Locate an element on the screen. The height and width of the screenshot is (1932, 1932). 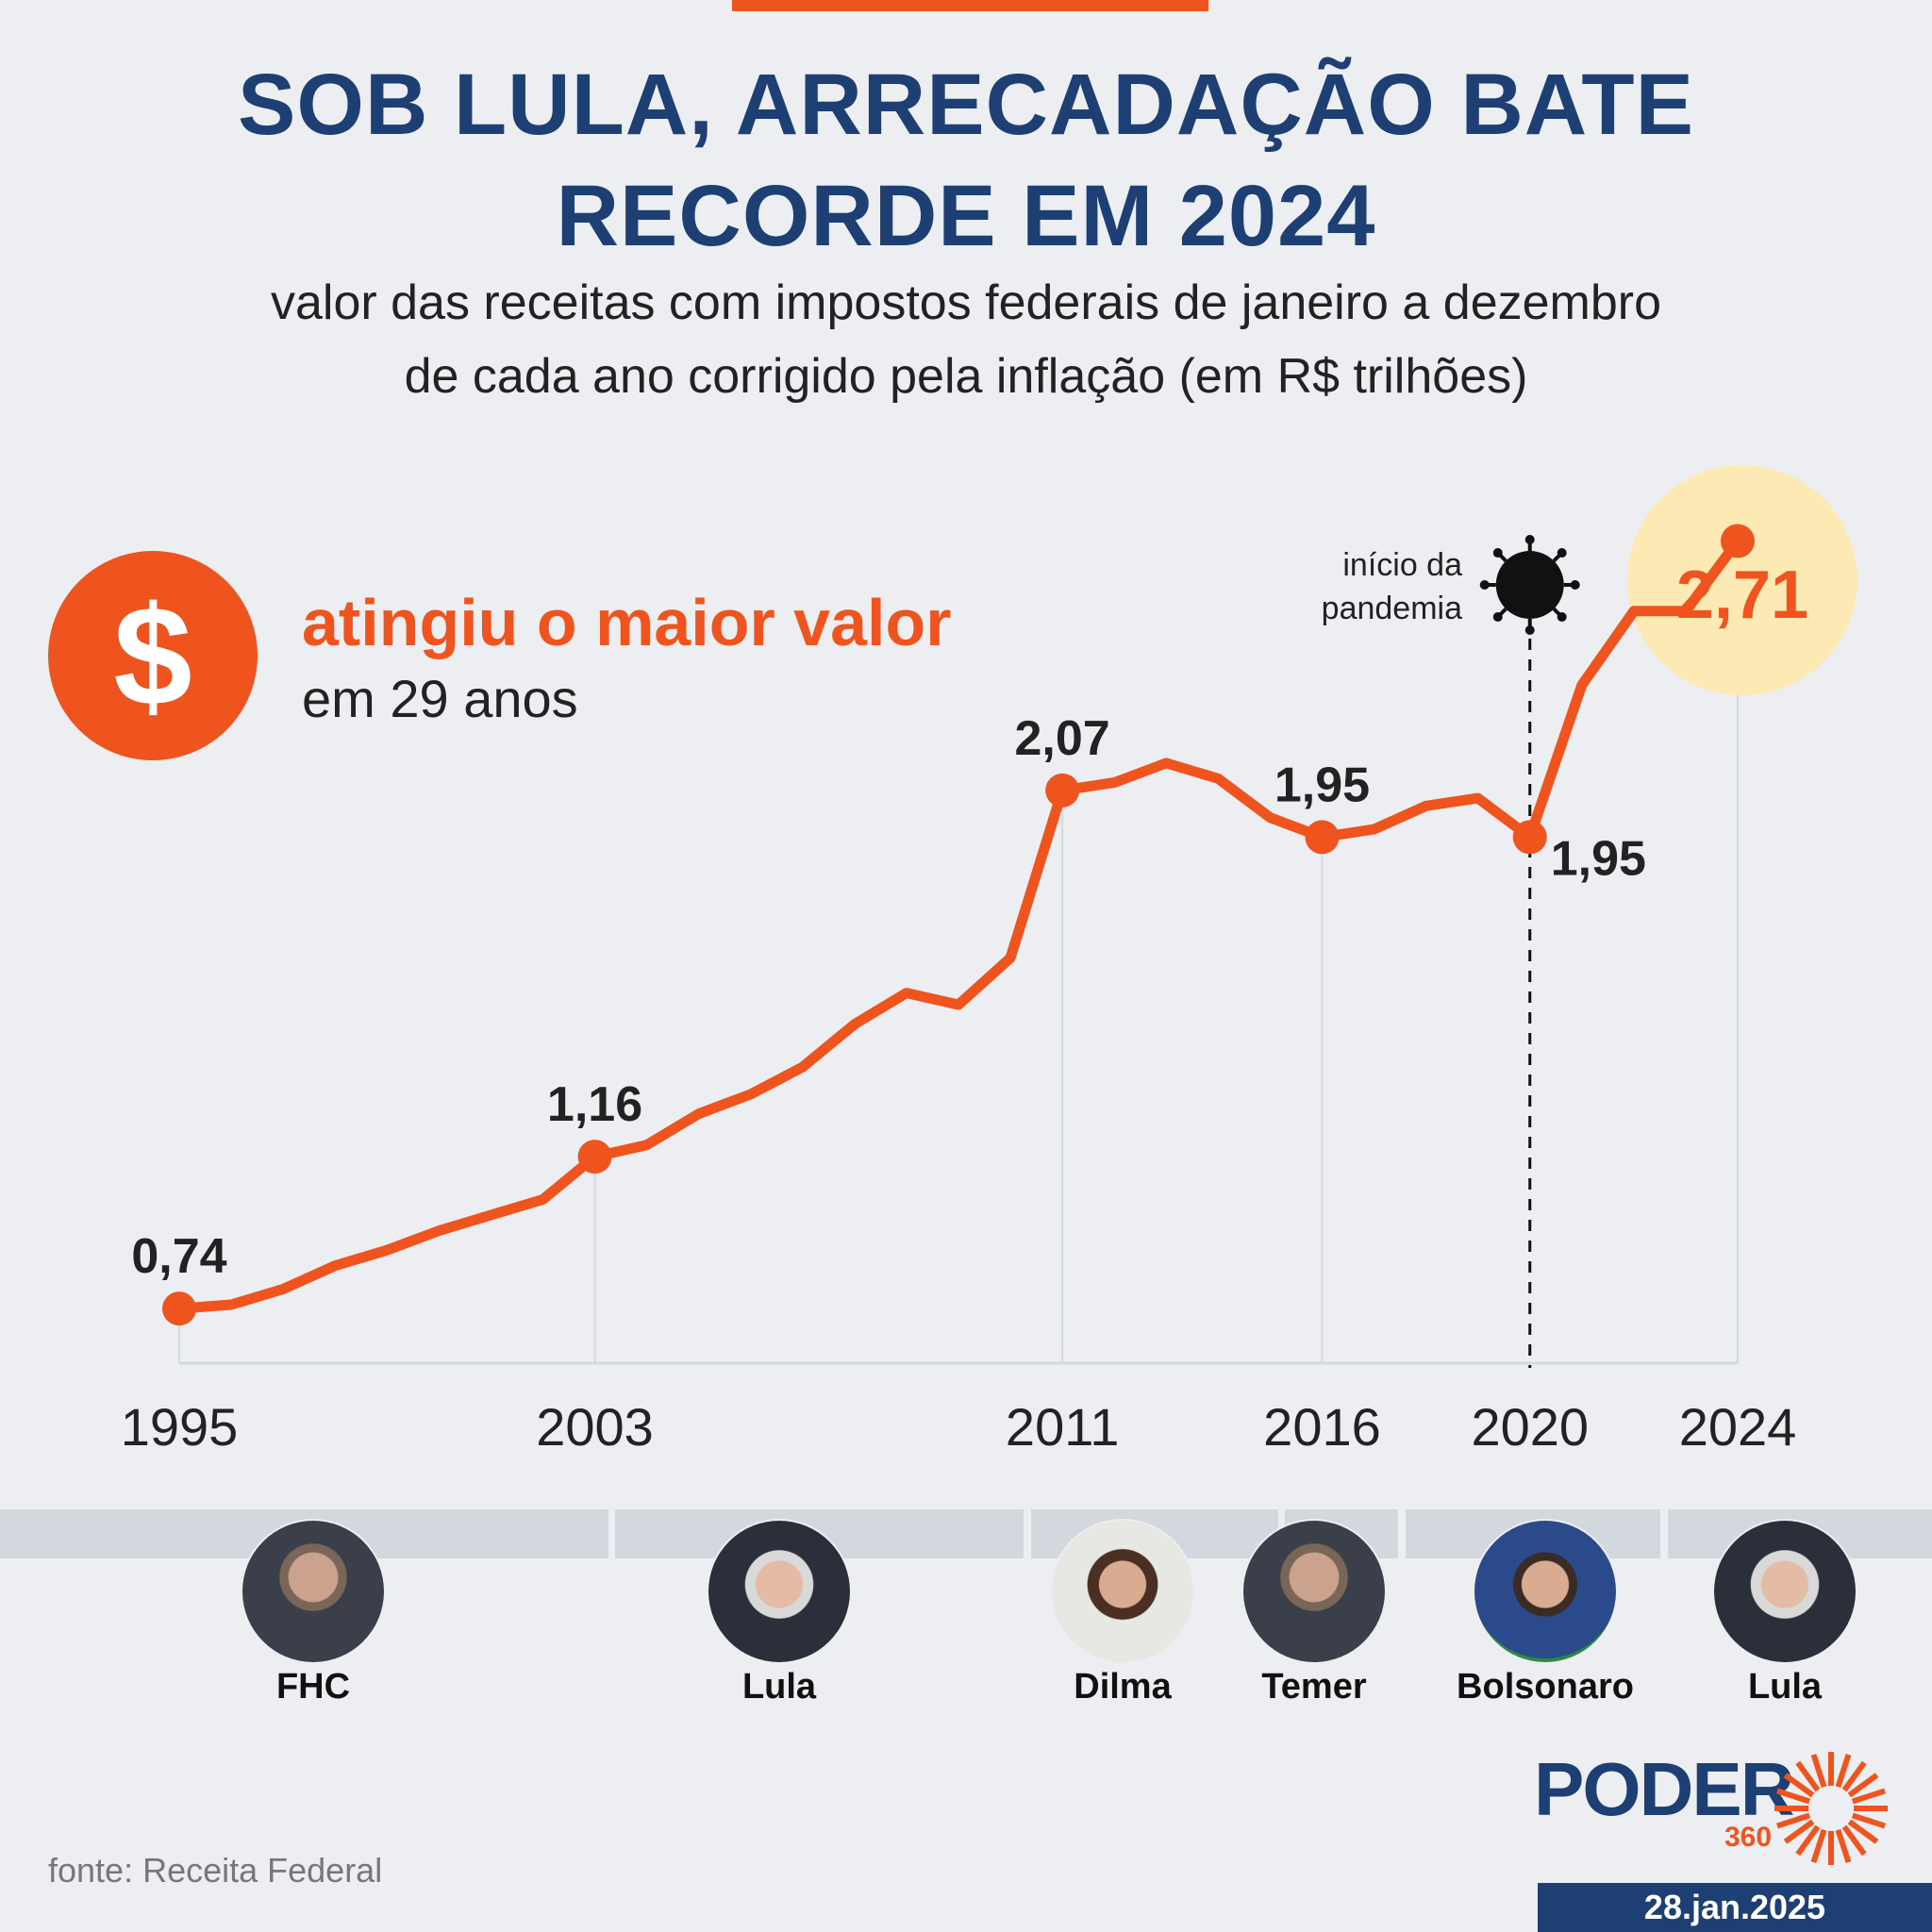
x-tick-label: 2011 is located at coordinates (1062, 1427).